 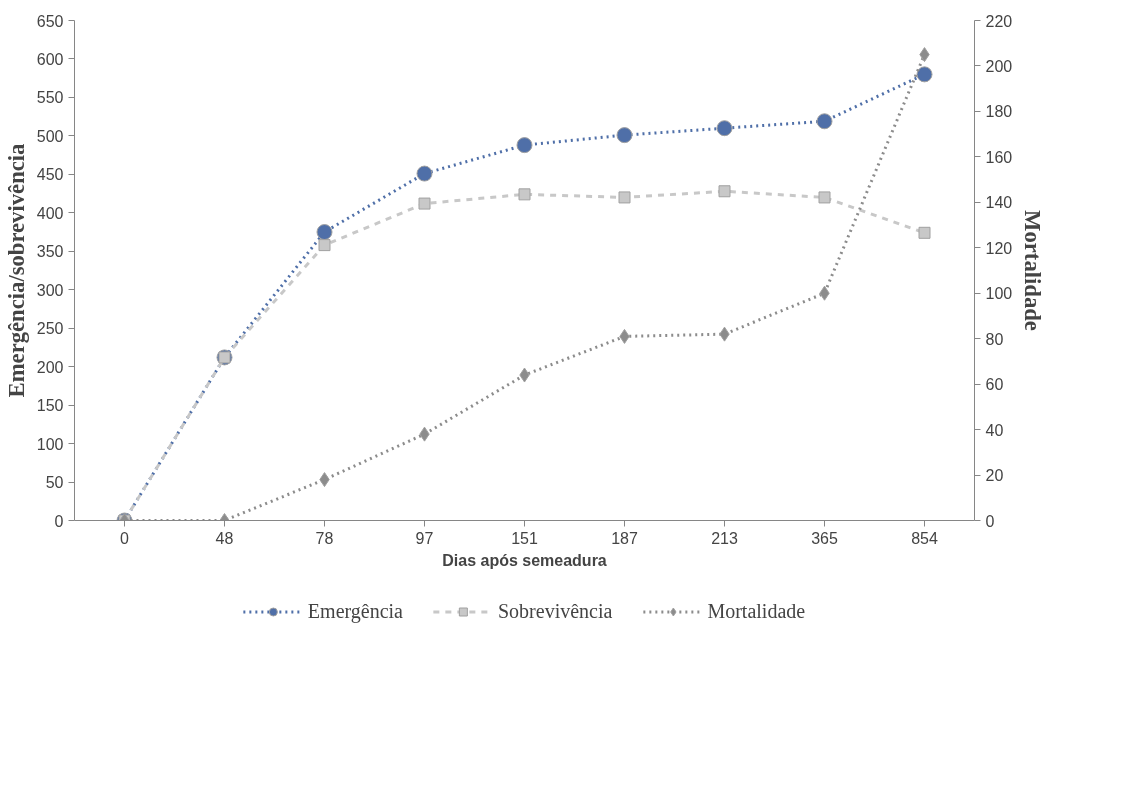 I want to click on x-tick-label: 151, so click(x=524, y=538).